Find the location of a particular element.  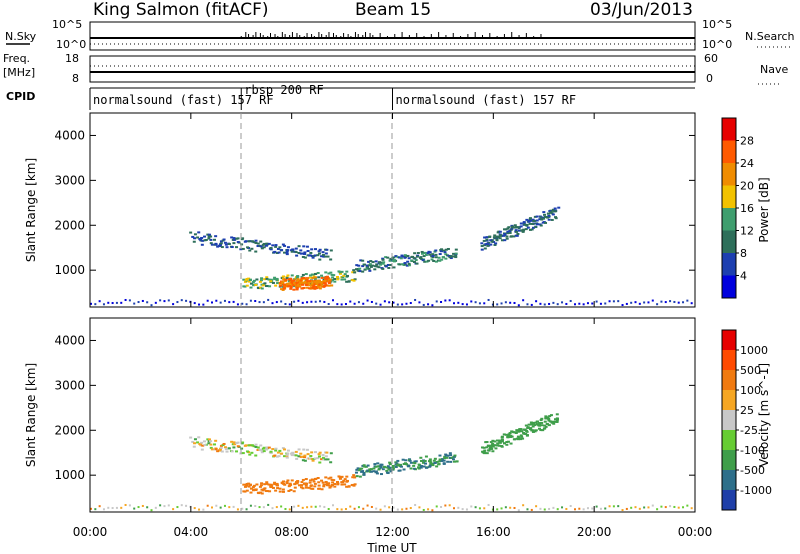

power-data is located at coordinates (391, 256).